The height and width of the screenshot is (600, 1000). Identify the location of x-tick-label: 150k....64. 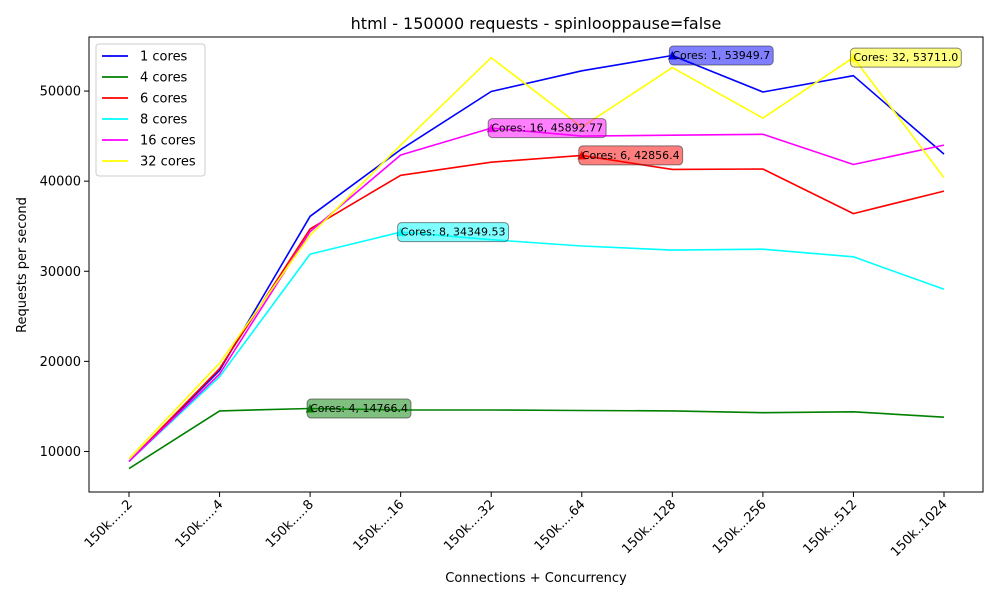
(560, 525).